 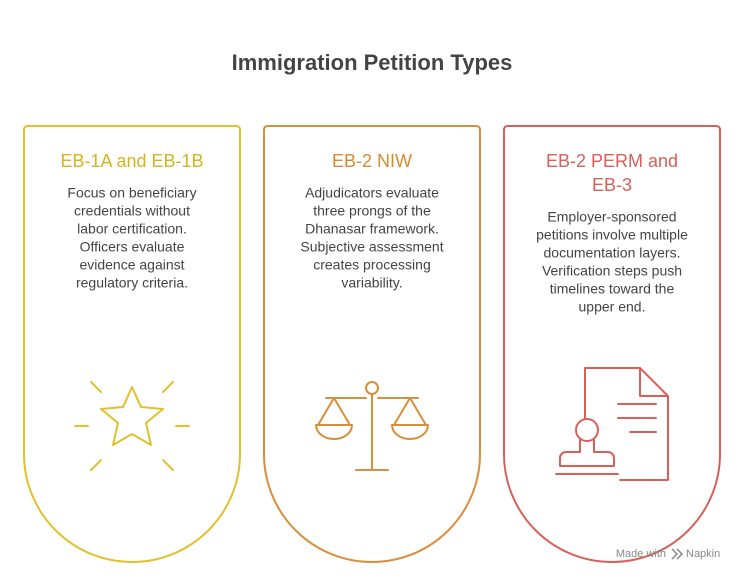 I want to click on card-text: credentials without, so click(x=132, y=211).